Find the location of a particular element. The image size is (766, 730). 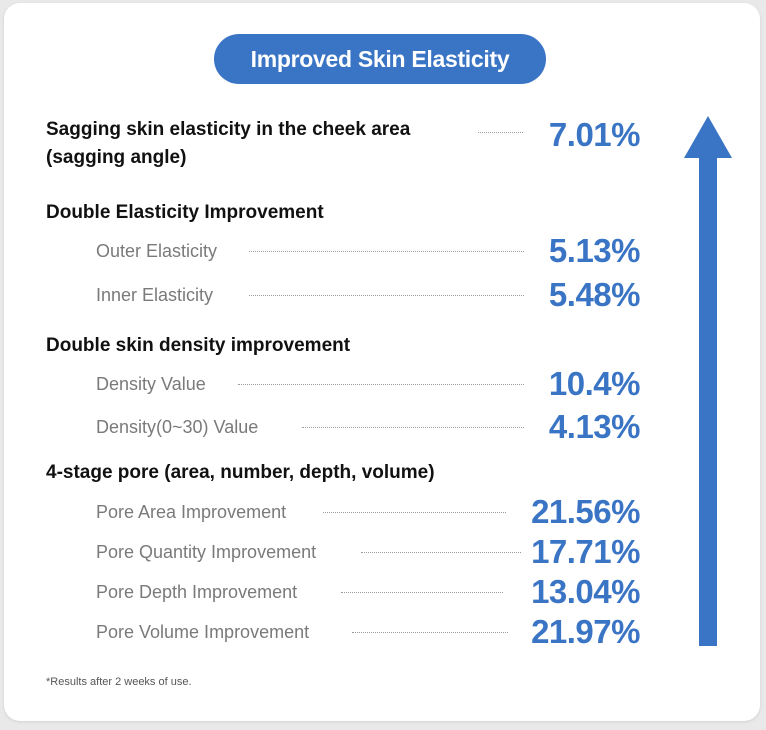

footnote: *Results after 2 weeks of use. is located at coordinates (119, 682).